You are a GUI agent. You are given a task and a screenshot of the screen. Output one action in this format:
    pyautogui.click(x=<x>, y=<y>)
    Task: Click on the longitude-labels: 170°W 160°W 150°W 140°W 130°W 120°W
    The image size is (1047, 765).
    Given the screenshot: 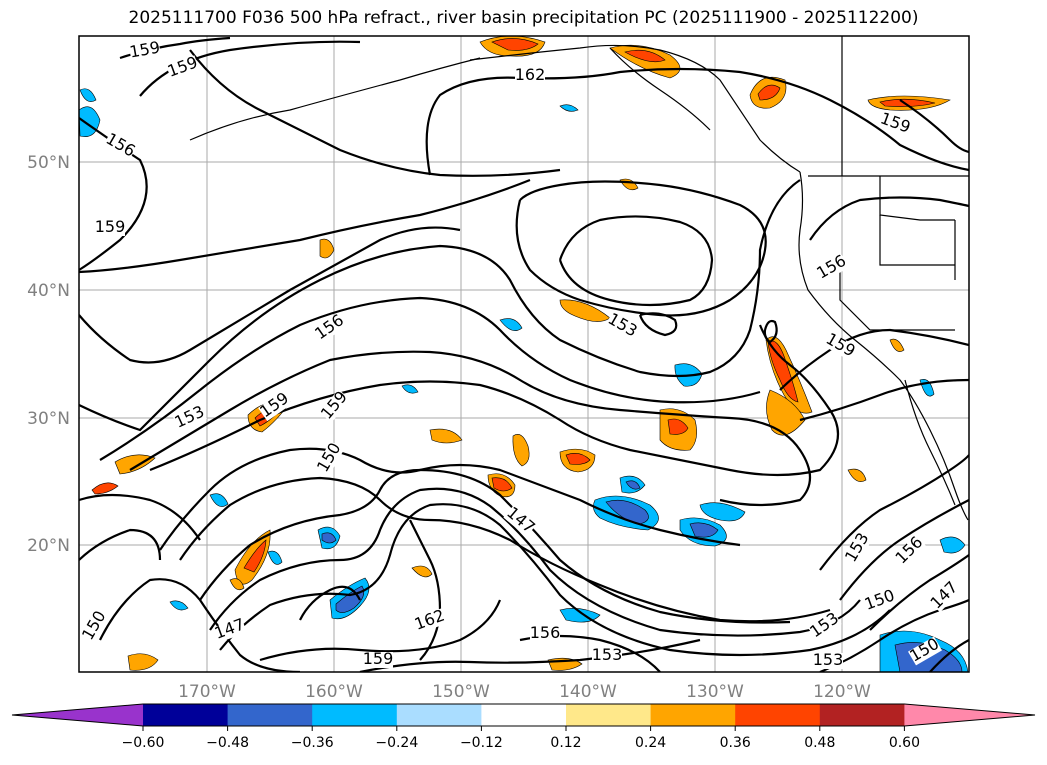 What is the action you would take?
    pyautogui.click(x=524, y=692)
    